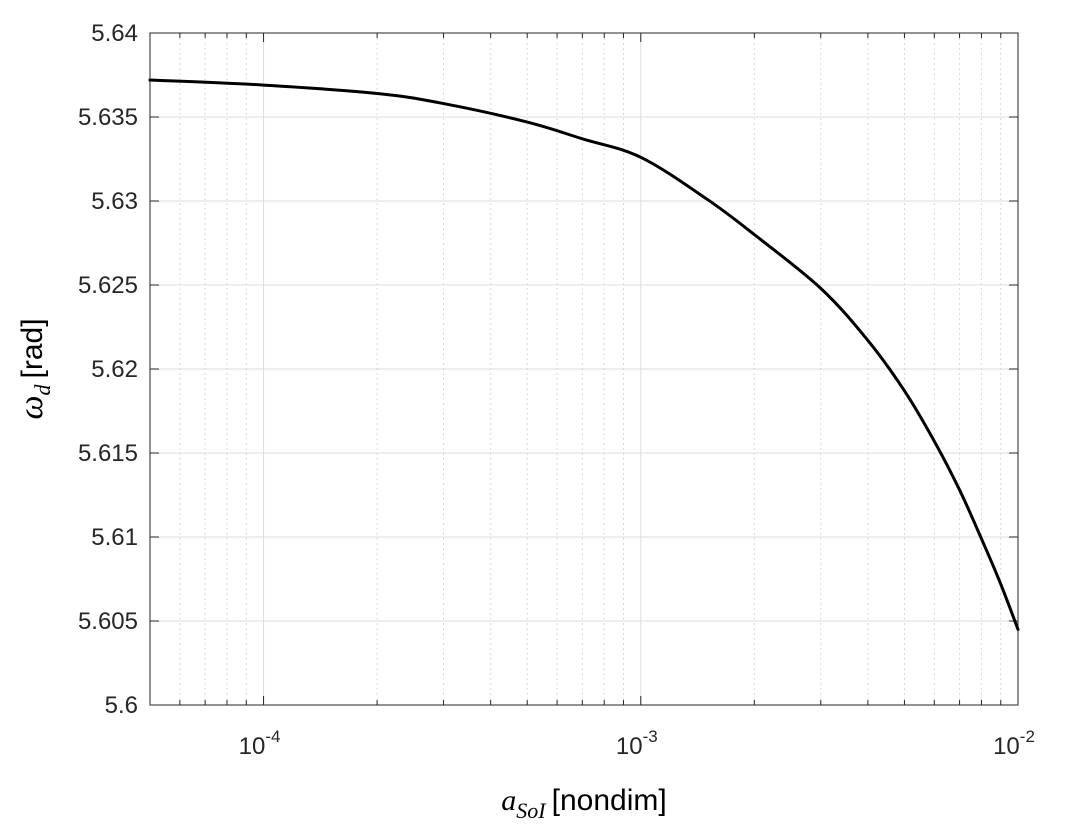 The image size is (1066, 828). Describe the element at coordinates (1014, 743) in the screenshot. I see `x-tick-label: 10⁻²` at that location.